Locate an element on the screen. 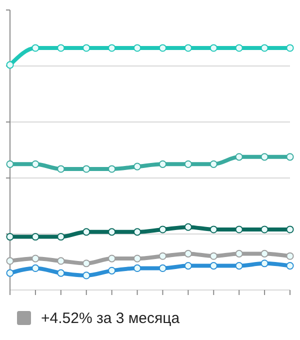 This screenshot has width=300, height=340. legend-label: +4.52% за 3 месяца is located at coordinates (110, 318).